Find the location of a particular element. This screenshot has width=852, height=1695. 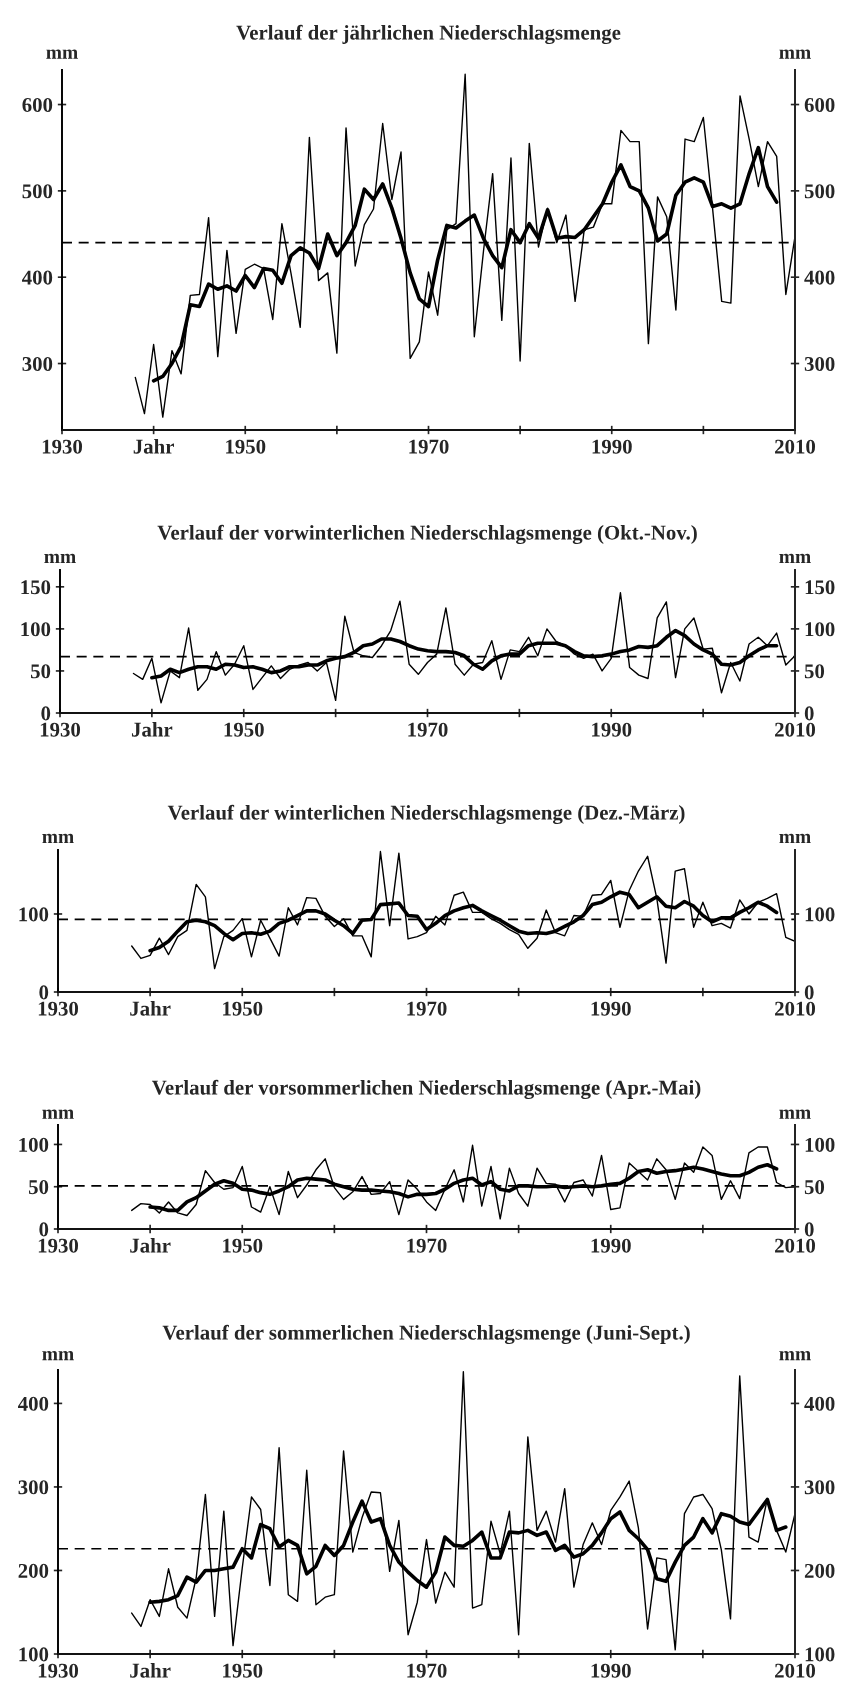

chart-title: Verlauf der vorwinterlichen Niederschlagsmenge (Okt.-Nov.) is located at coordinates (427, 534).